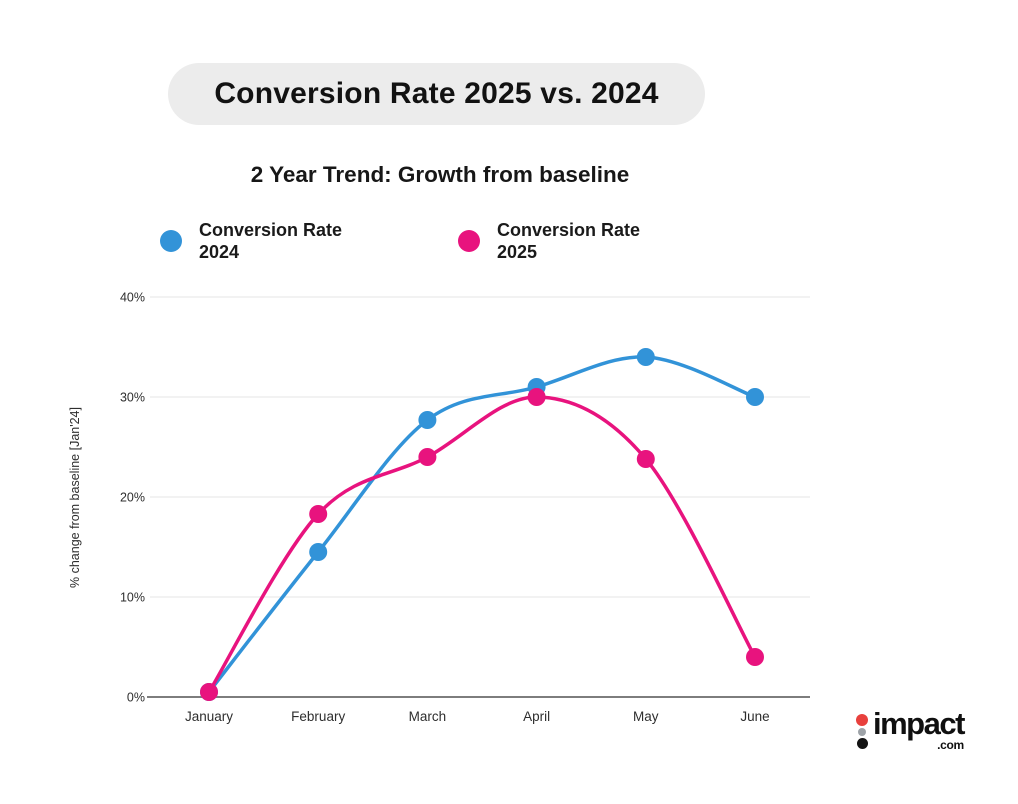  Describe the element at coordinates (536, 716) in the screenshot. I see `x-tick-label-april: April` at that location.